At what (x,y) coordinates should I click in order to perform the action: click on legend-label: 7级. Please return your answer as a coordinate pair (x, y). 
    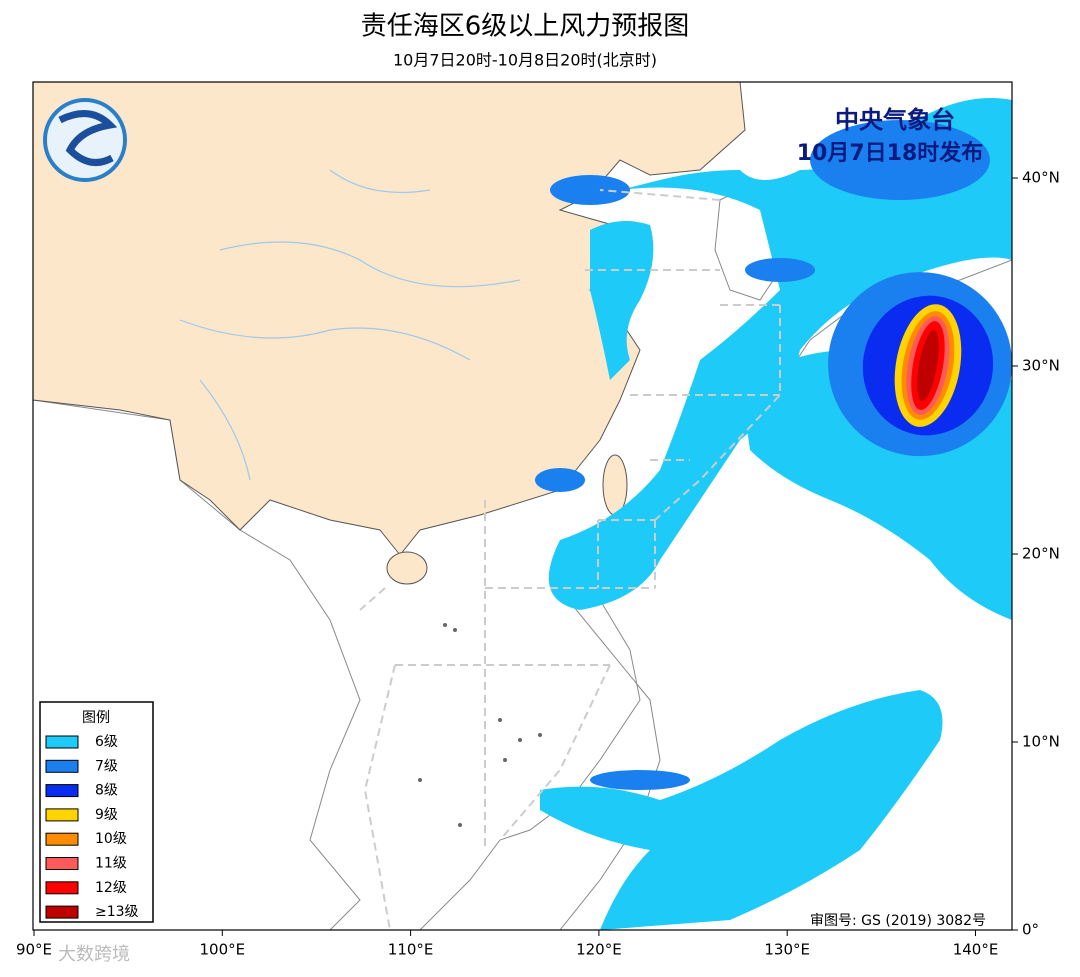
    Looking at the image, I should click on (106, 766).